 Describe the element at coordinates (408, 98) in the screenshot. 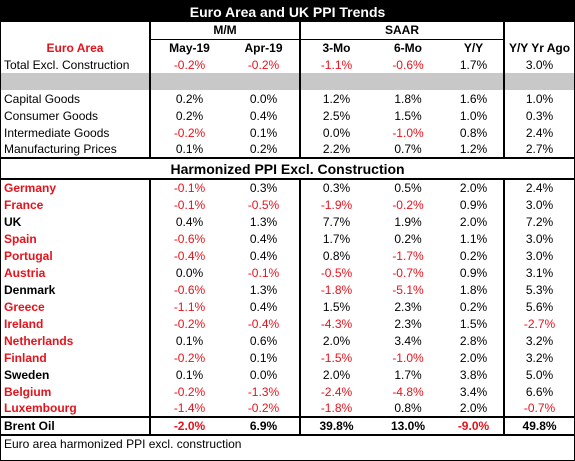

I see `table-cell: 1.8%` at that location.